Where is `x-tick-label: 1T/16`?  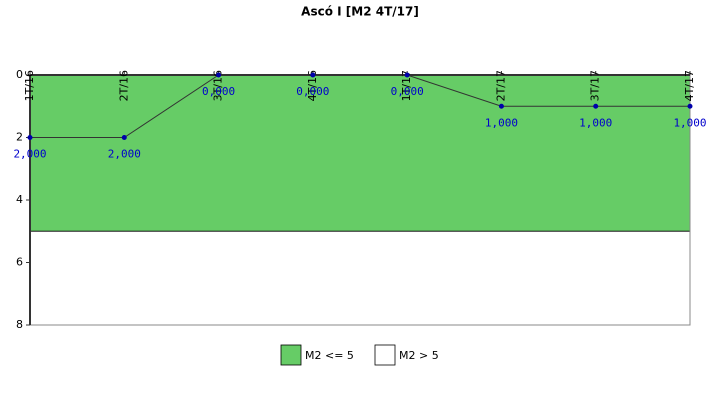 x-tick-label: 1T/16 is located at coordinates (29, 85).